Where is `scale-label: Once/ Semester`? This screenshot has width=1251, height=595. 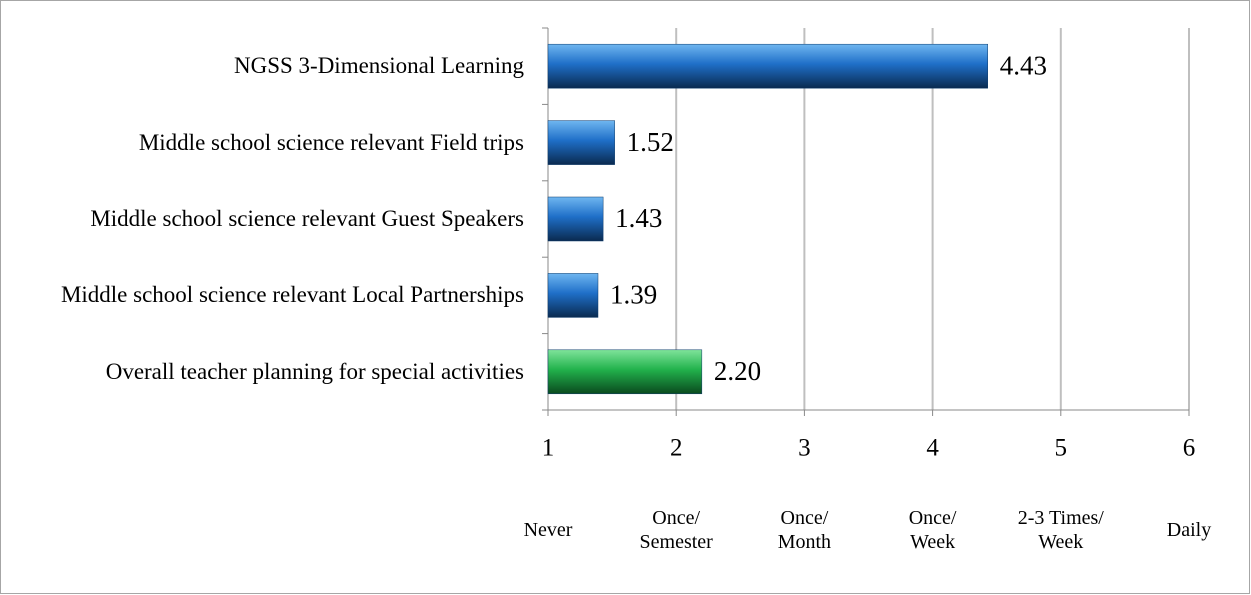 scale-label: Once/ Semester is located at coordinates (676, 530).